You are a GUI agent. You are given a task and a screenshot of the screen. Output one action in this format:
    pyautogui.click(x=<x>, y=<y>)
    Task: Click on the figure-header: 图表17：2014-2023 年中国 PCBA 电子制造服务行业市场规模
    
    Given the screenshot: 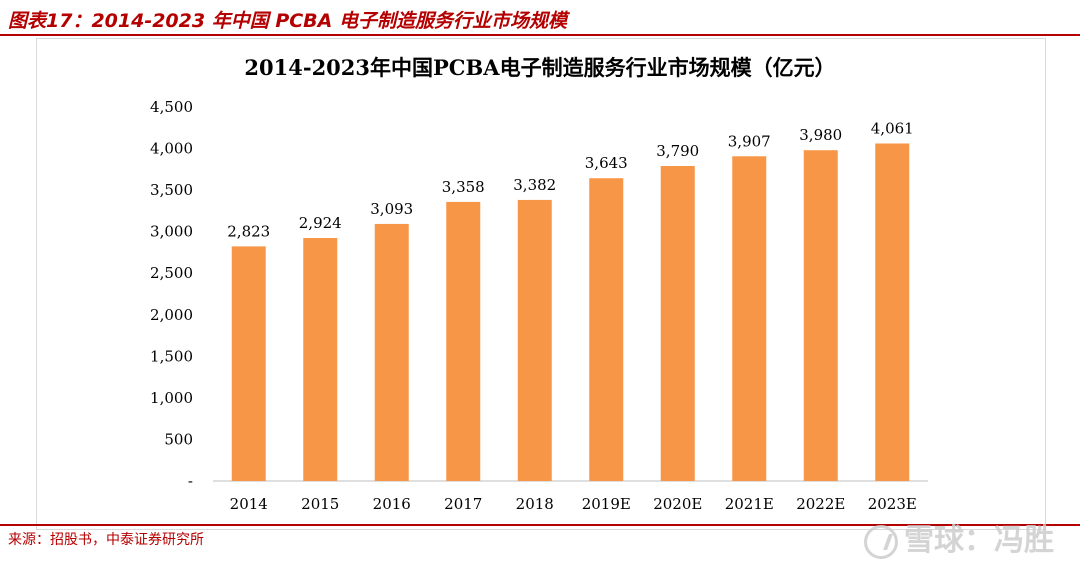 What is the action you would take?
    pyautogui.click(x=540, y=18)
    